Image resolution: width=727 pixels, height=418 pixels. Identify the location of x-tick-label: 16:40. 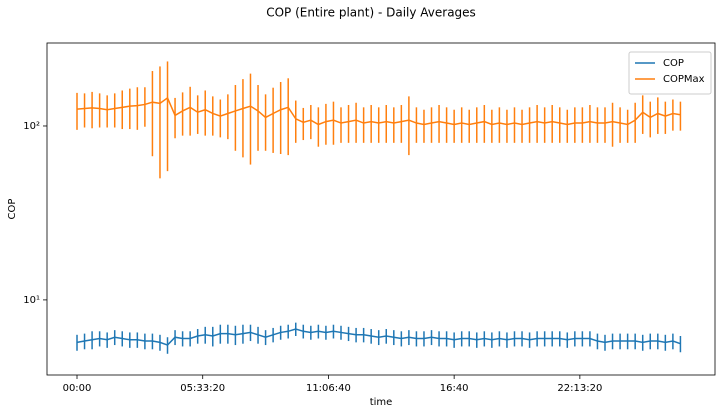
(454, 388).